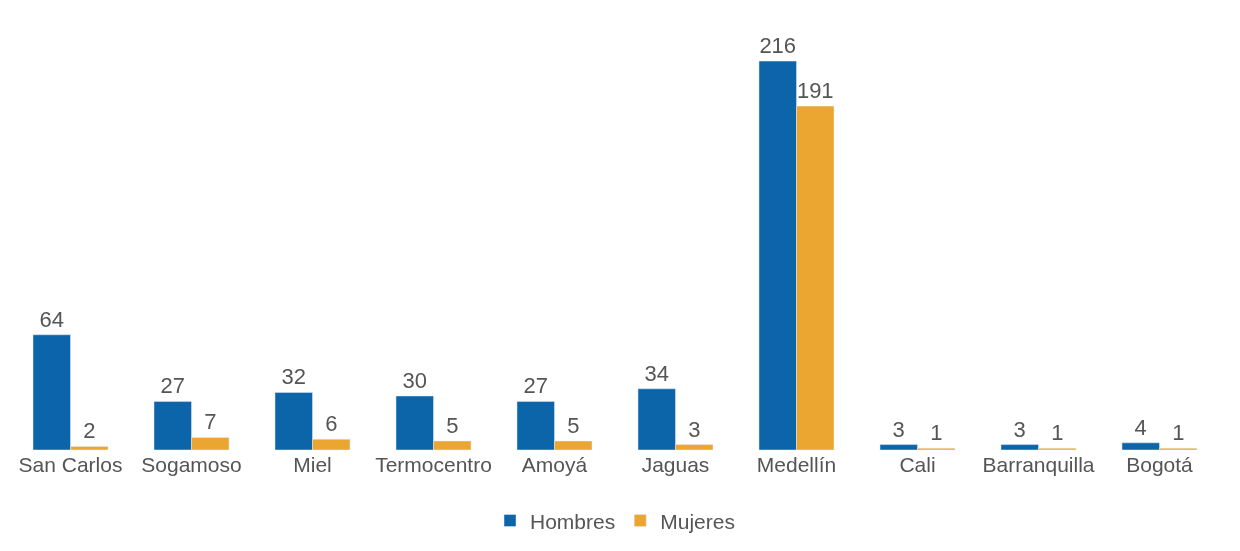 This screenshot has width=1240, height=551. What do you see at coordinates (51, 319) in the screenshot?
I see `data-label: 64` at bounding box center [51, 319].